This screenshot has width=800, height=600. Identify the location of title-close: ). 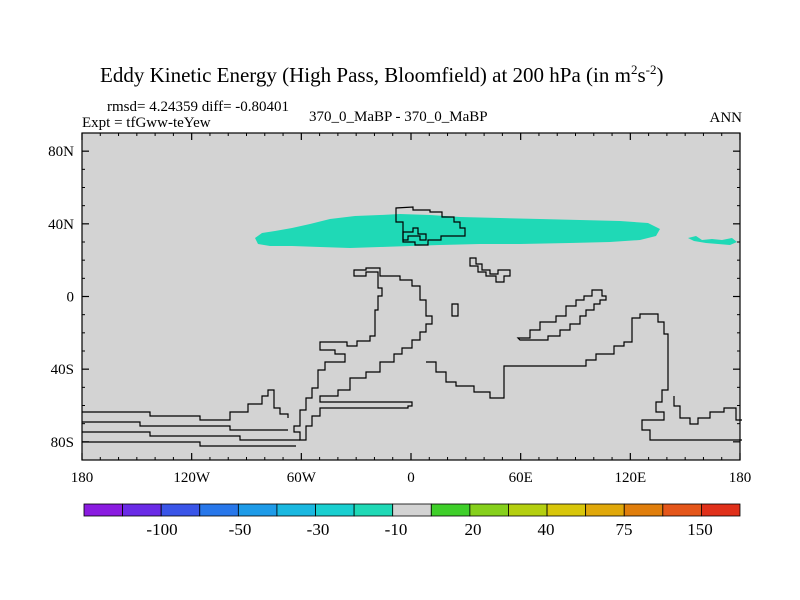
(660, 75).